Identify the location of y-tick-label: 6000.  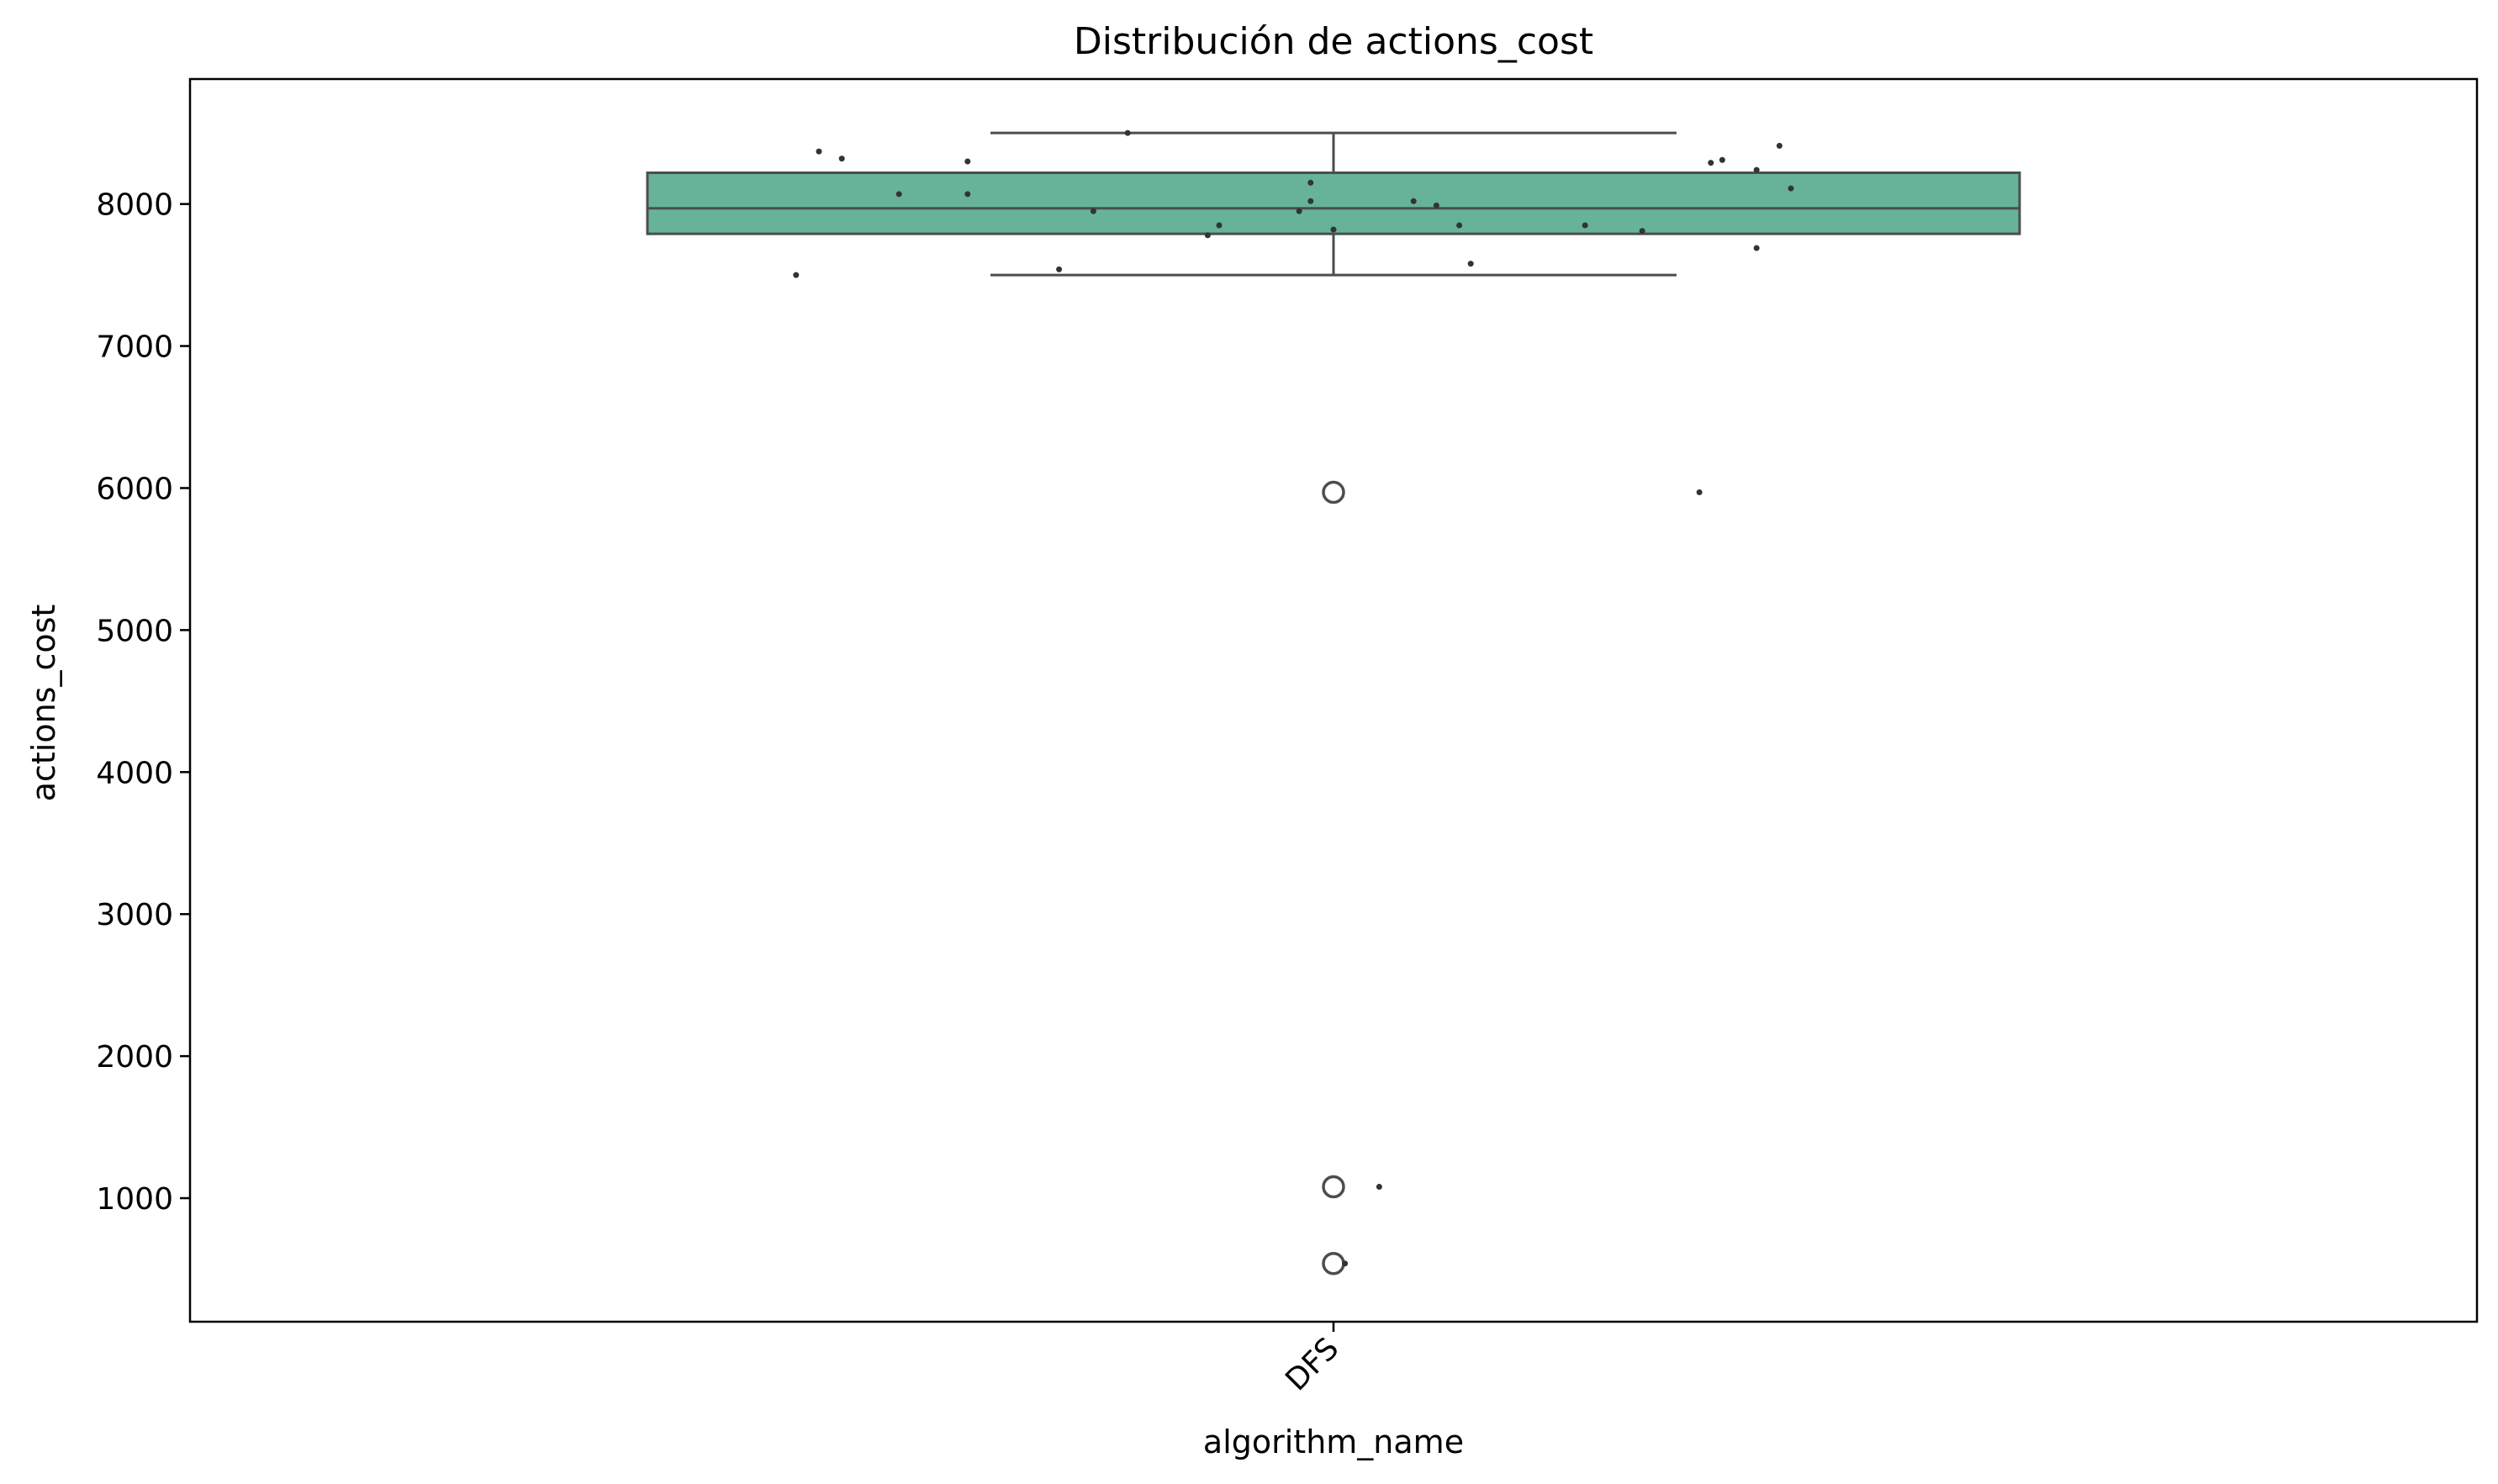
(134, 489).